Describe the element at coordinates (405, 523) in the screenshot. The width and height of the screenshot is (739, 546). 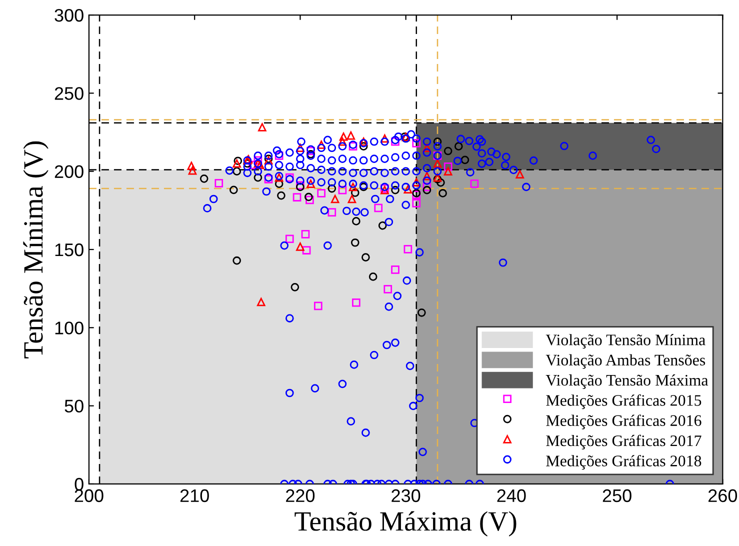
I see `x-axis-title: Tensão Máxima (V)` at that location.